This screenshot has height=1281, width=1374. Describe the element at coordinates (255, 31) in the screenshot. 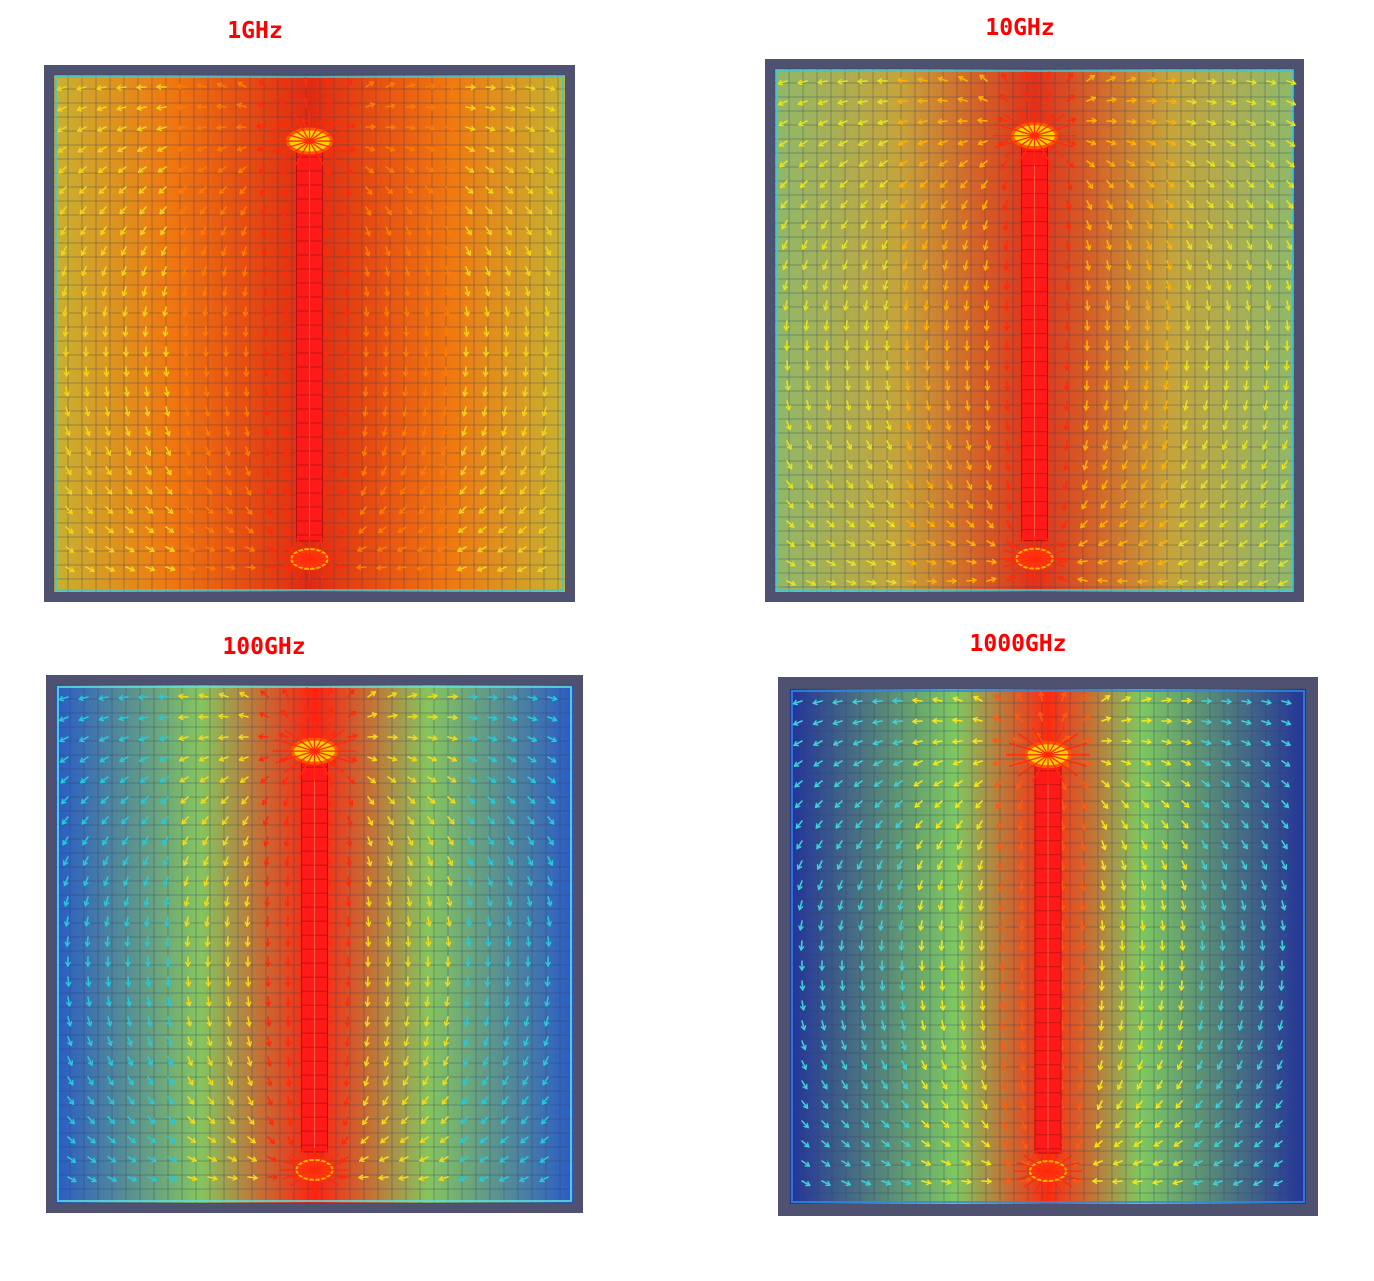

I see `panel-title-1ghz: 1GHz` at that location.